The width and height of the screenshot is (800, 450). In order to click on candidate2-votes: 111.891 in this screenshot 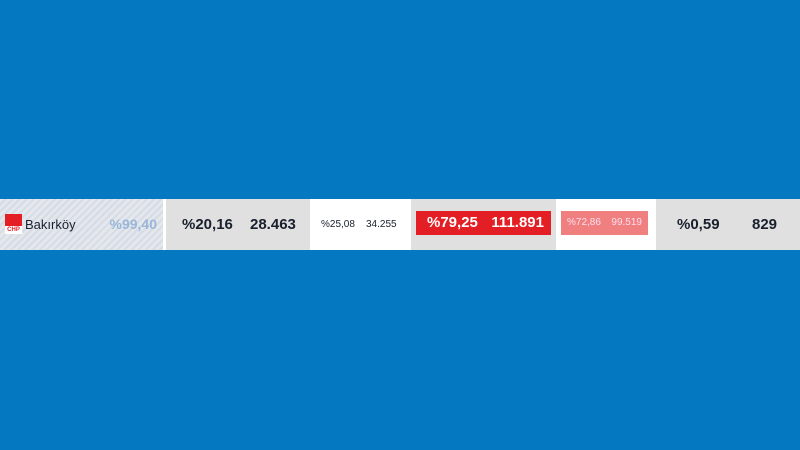, I will do `click(517, 222)`.